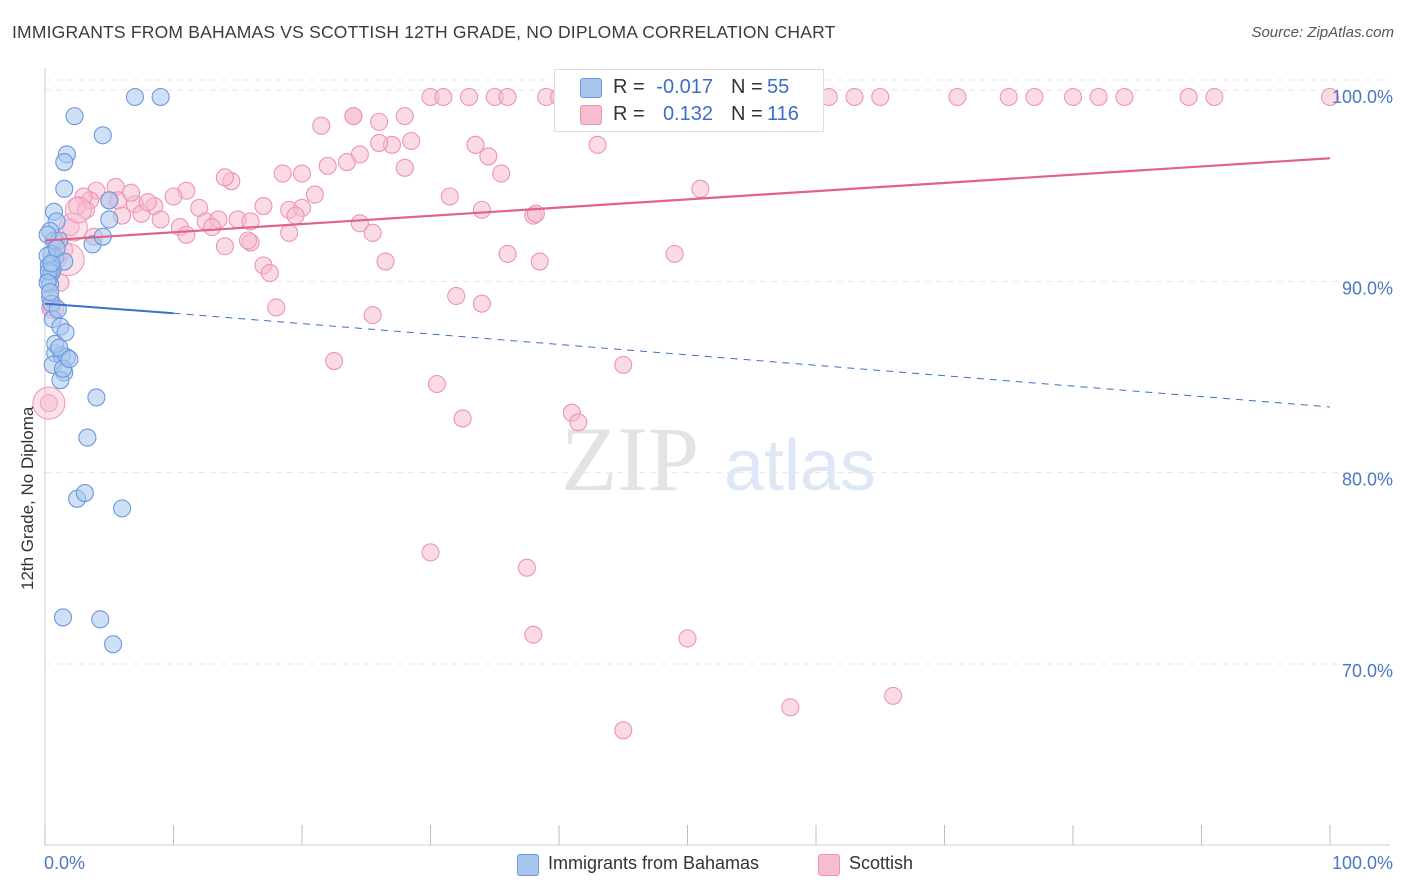 This screenshot has height=892, width=1406. What do you see at coordinates (752, 360) in the screenshot?
I see `trend-extension-bahamas` at bounding box center [752, 360].